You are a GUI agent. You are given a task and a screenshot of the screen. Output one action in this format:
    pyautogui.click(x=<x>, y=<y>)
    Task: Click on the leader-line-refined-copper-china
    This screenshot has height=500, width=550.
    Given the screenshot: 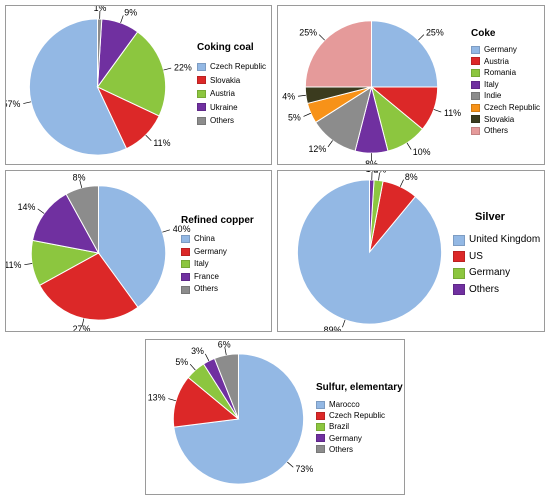 What is the action you would take?
    pyautogui.click(x=166, y=231)
    